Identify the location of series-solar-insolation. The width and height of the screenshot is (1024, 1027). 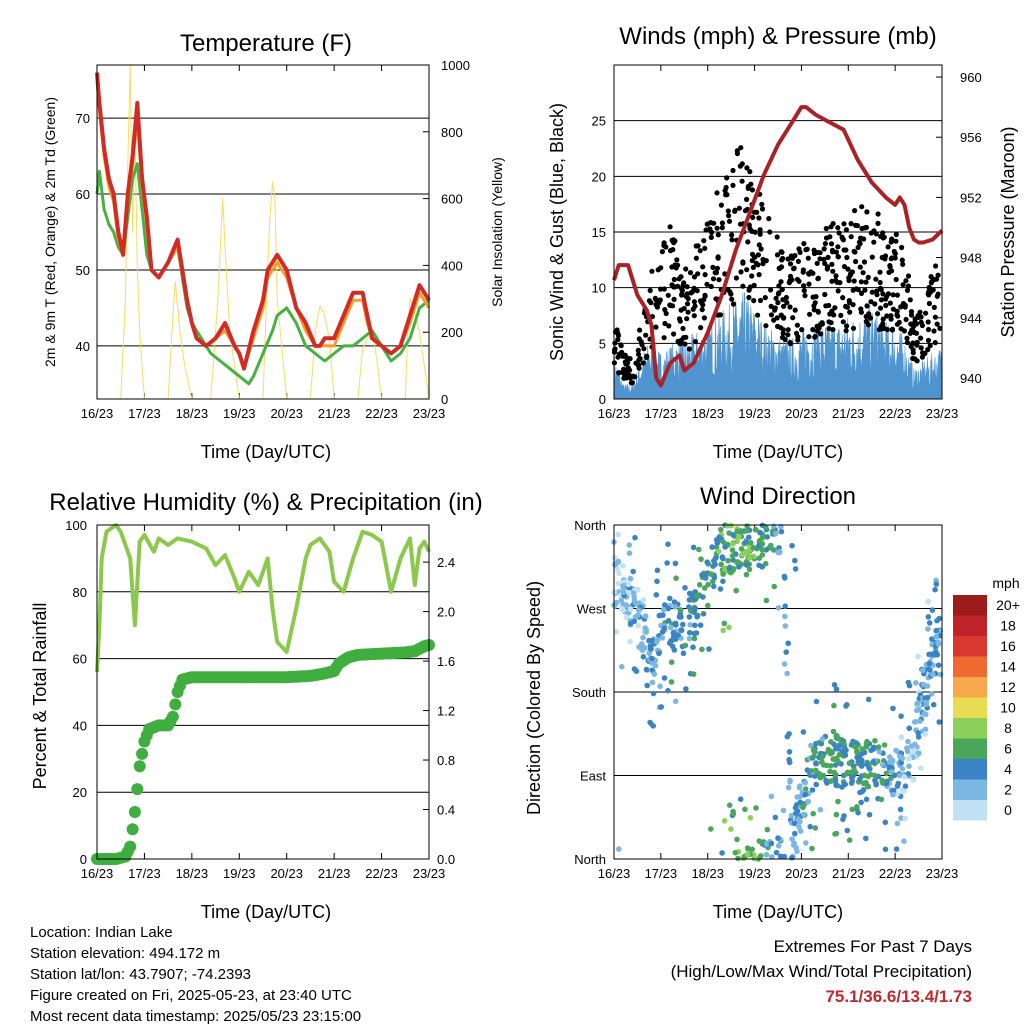
(275, 232).